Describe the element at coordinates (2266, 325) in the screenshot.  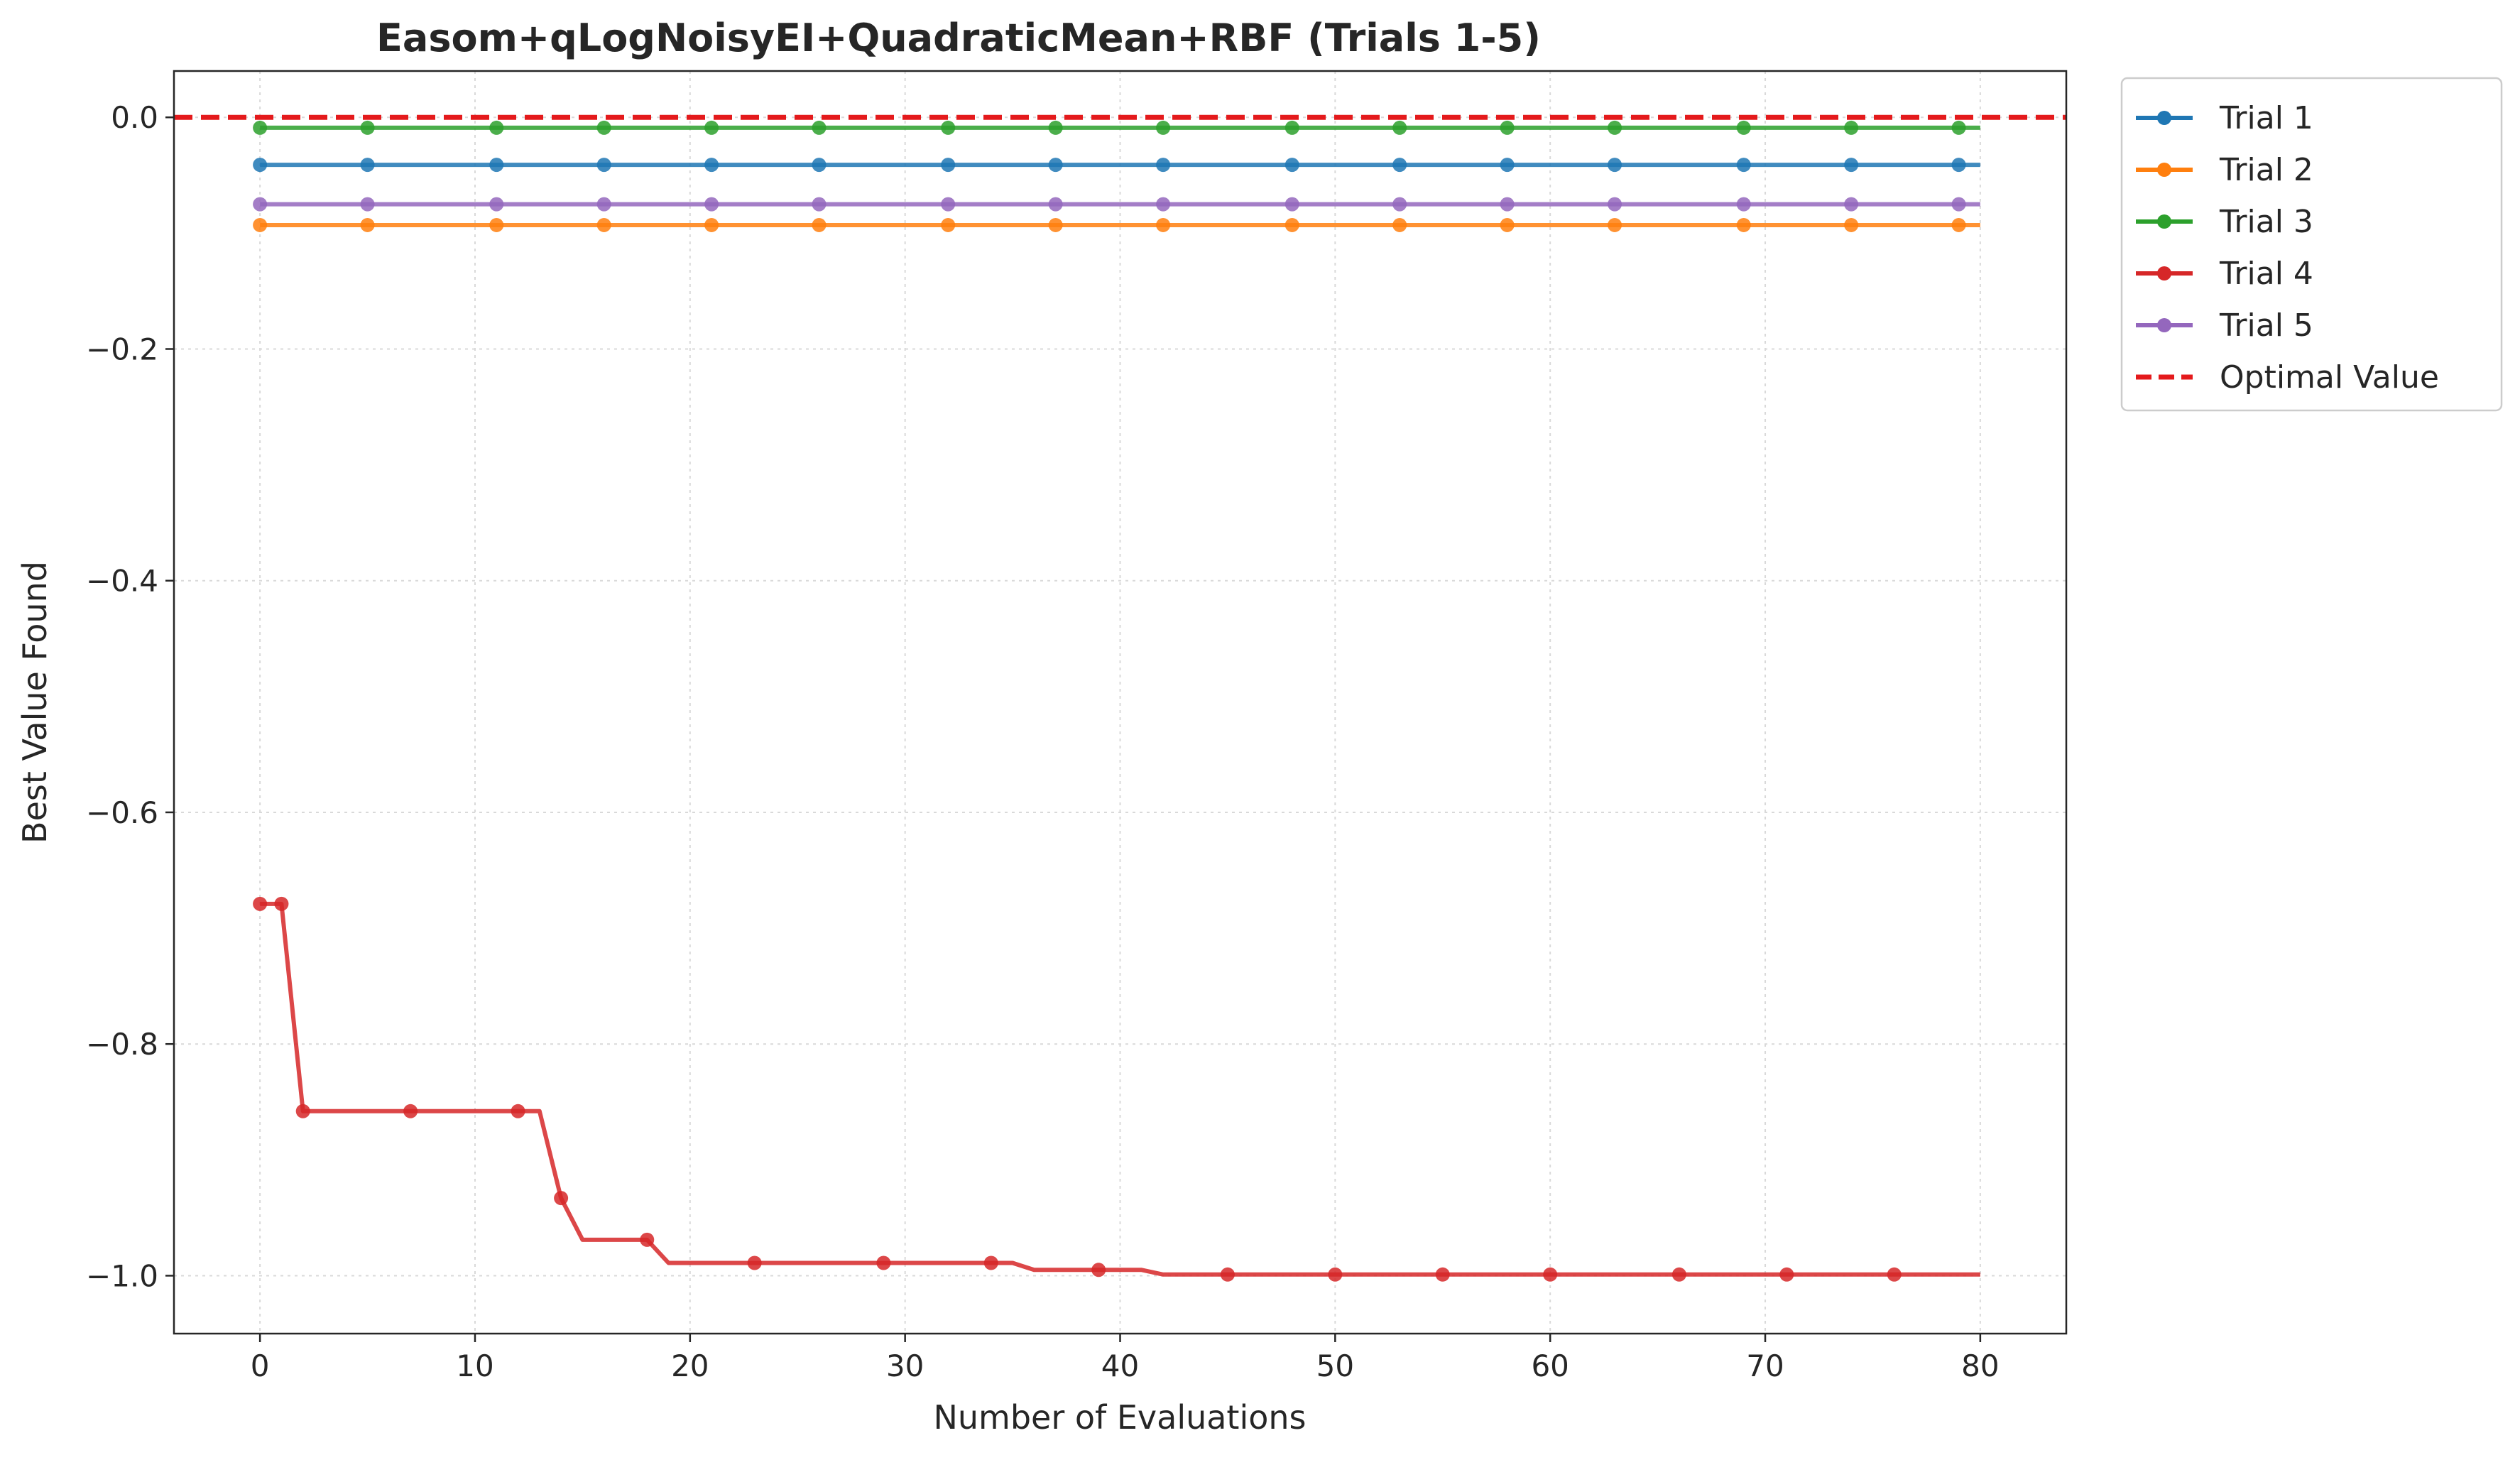
I see `legend-label: Trial 5` at that location.